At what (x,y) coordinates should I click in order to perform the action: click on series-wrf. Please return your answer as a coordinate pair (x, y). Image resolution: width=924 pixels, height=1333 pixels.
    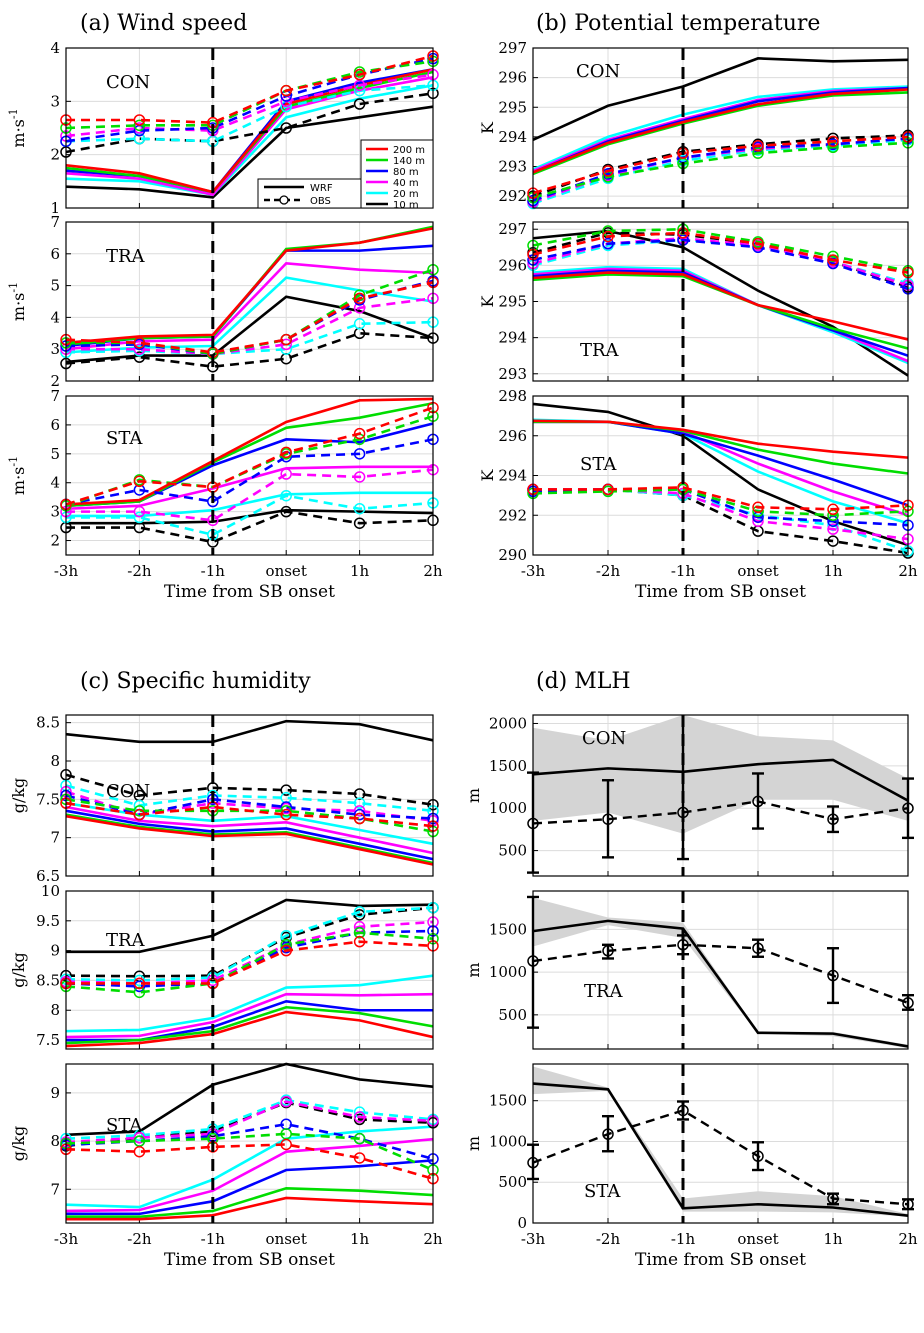
    Looking at the image, I should click on (720, 983).